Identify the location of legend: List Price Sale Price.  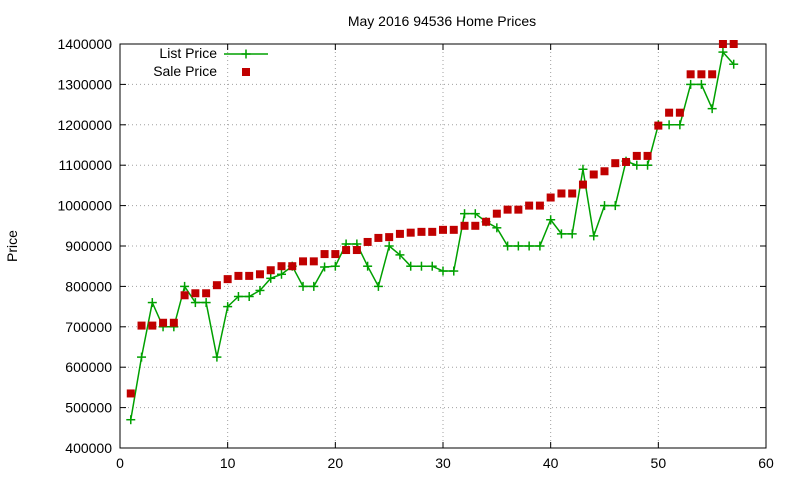
(210, 62).